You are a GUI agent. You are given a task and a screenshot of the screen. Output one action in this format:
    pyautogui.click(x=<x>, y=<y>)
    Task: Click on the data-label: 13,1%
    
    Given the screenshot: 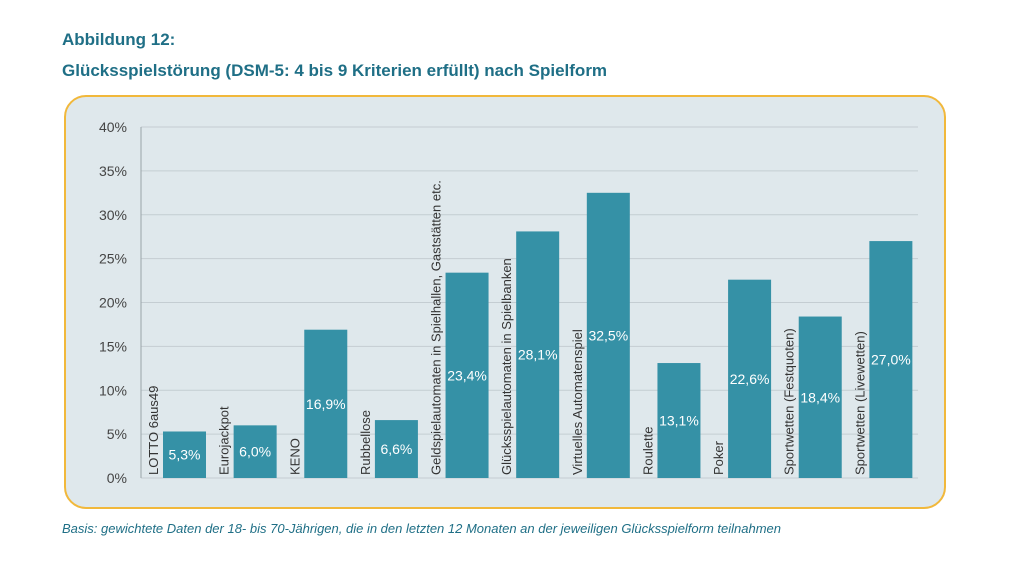 What is the action you would take?
    pyautogui.click(x=679, y=421)
    